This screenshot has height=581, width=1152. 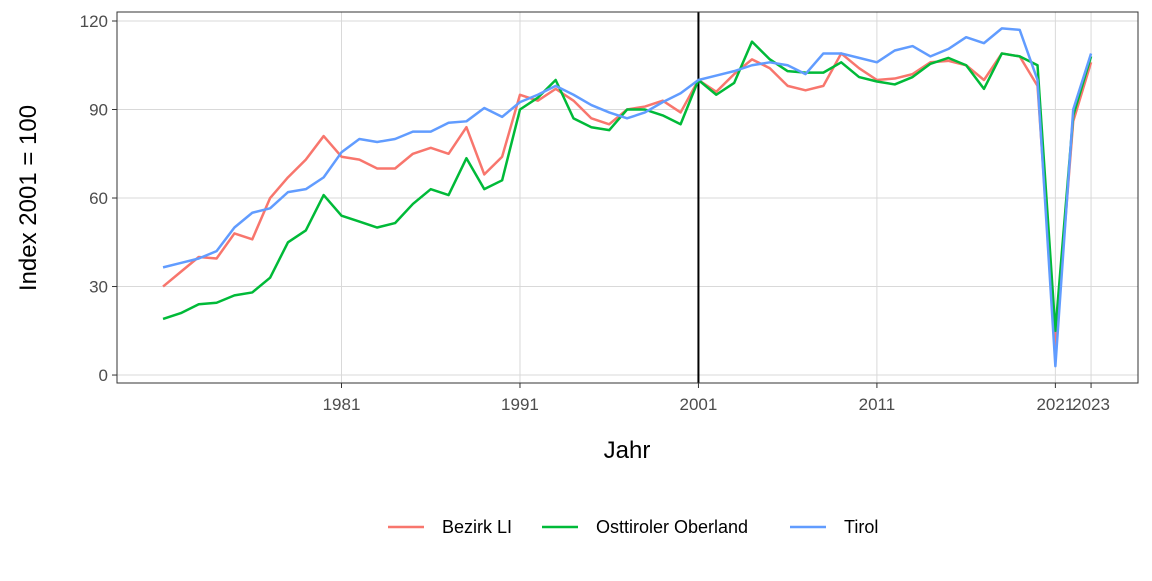 I want to click on x-tick-label: 2021, so click(x=1055, y=404).